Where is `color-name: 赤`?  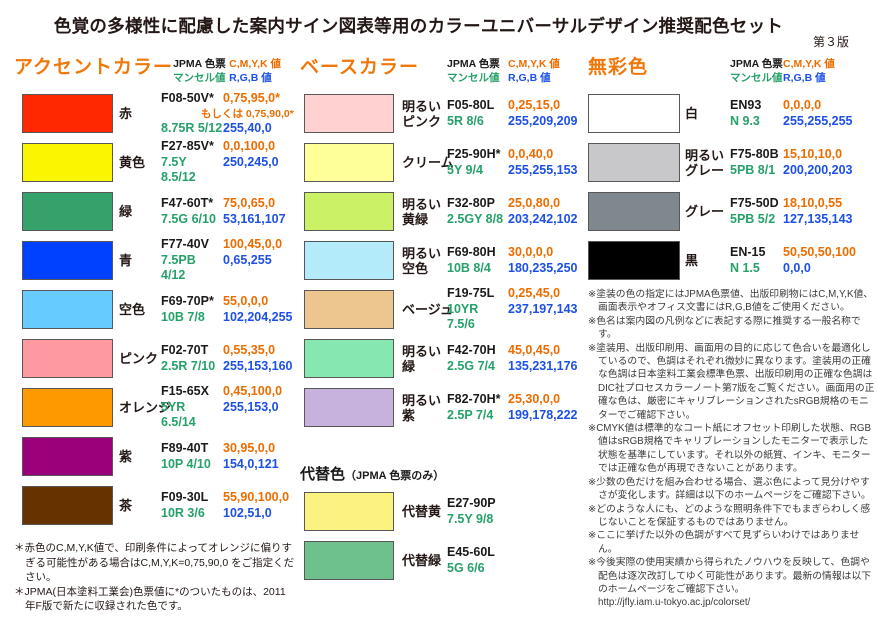
color-name: 赤 is located at coordinates (126, 113).